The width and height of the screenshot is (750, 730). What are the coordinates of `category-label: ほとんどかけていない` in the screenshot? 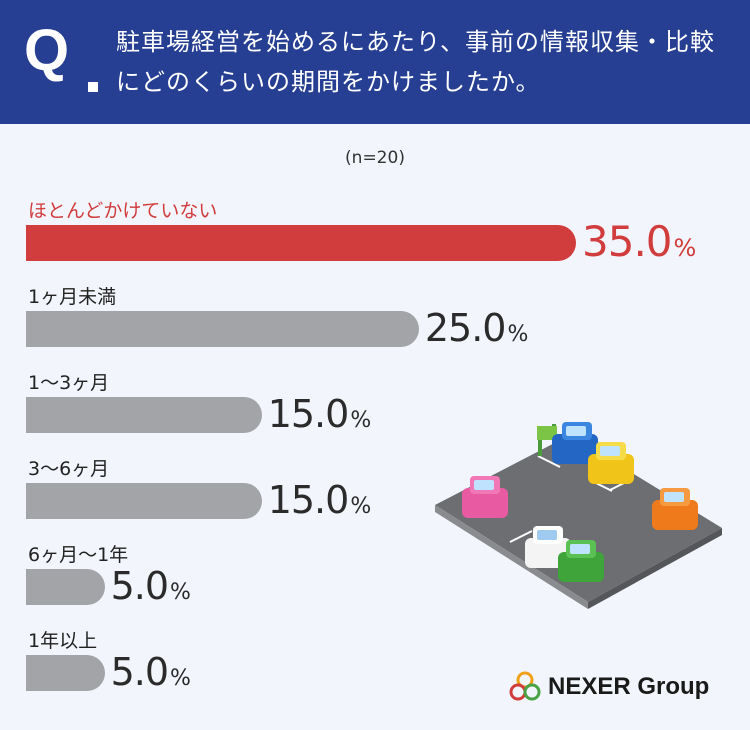 It's located at (123, 211).